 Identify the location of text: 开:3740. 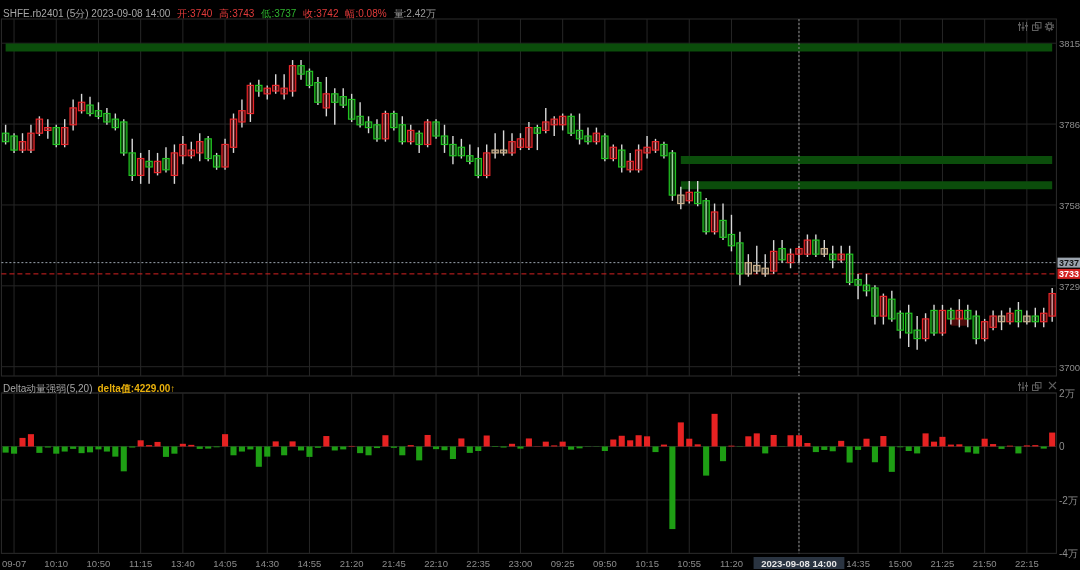
(195, 13).